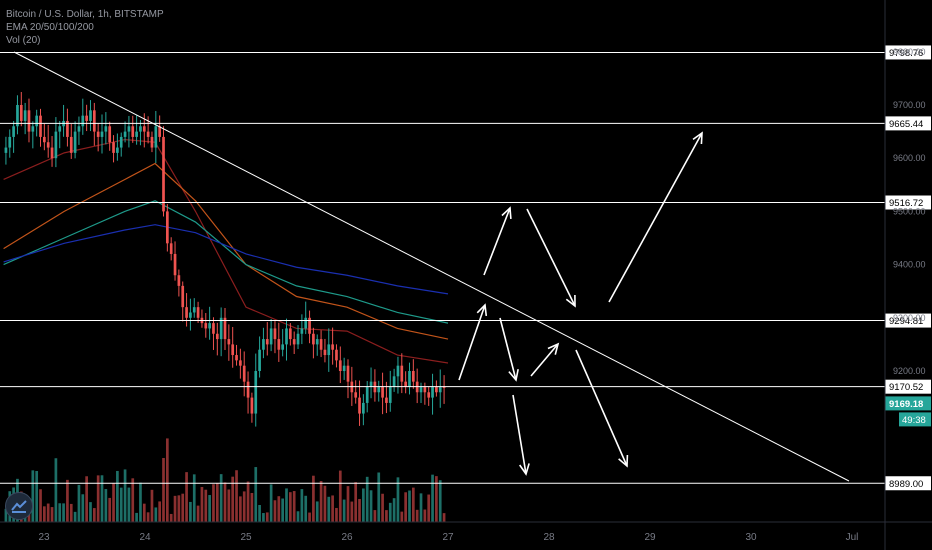 The image size is (932, 550). Describe the element at coordinates (23, 40) in the screenshot. I see `volume-indicator-label: Vol (20)` at that location.